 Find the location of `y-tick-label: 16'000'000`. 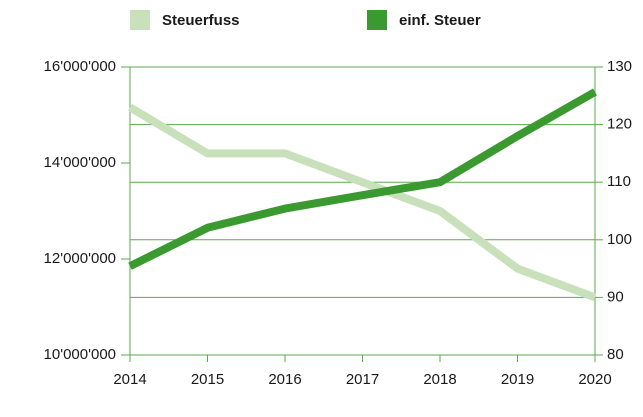

y-tick-label: 16'000'000 is located at coordinates (80, 66).